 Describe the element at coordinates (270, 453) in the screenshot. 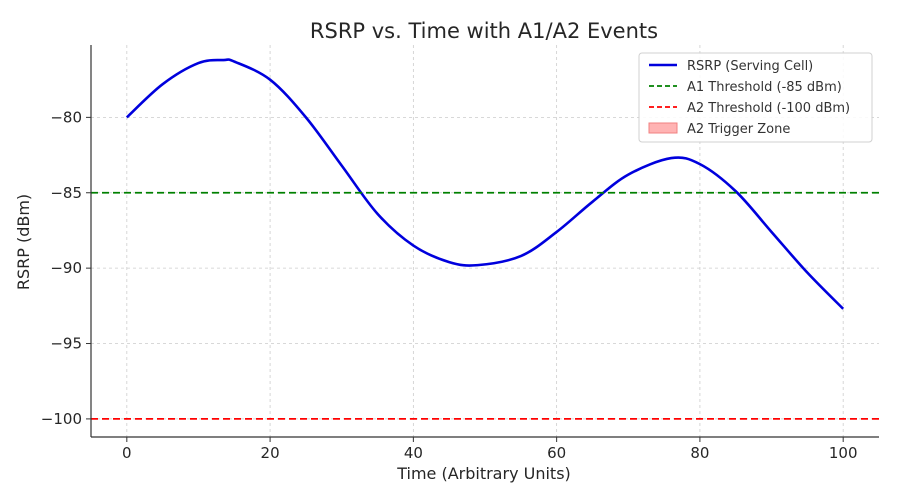

I see `x-tick-label: 20` at that location.